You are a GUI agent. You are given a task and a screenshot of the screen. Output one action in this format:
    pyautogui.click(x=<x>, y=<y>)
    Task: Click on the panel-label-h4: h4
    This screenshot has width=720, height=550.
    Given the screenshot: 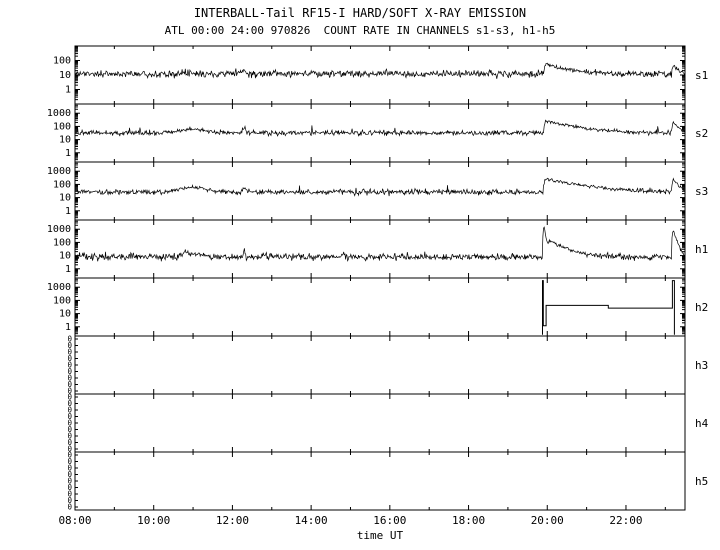 What is the action you would take?
    pyautogui.click(x=702, y=423)
    